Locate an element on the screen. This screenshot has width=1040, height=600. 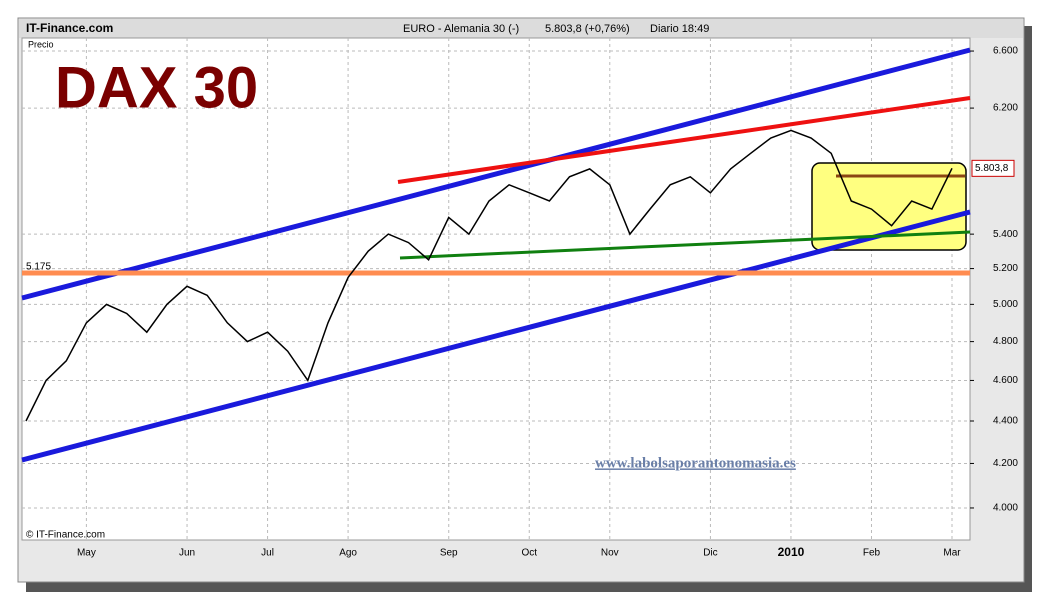
last-price-label: 5.803,8 is located at coordinates (992, 168).